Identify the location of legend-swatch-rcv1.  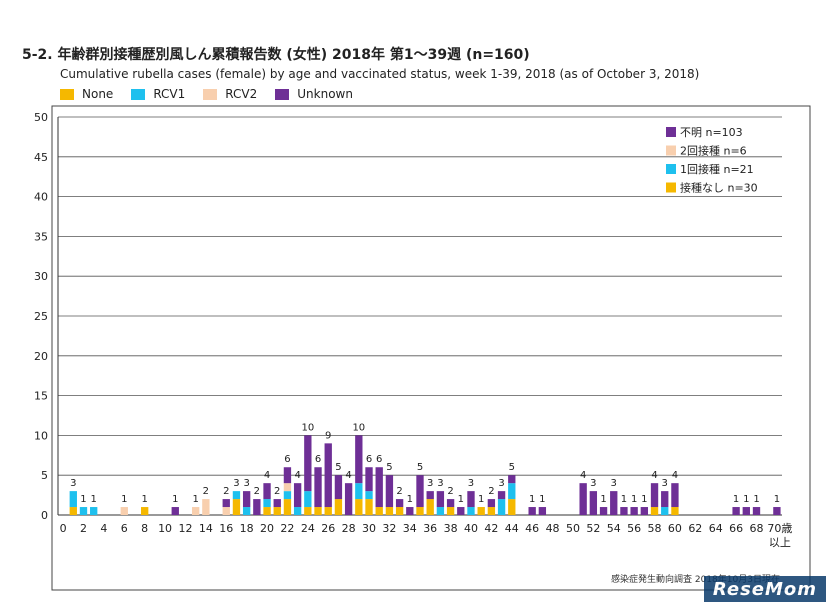
(138, 94).